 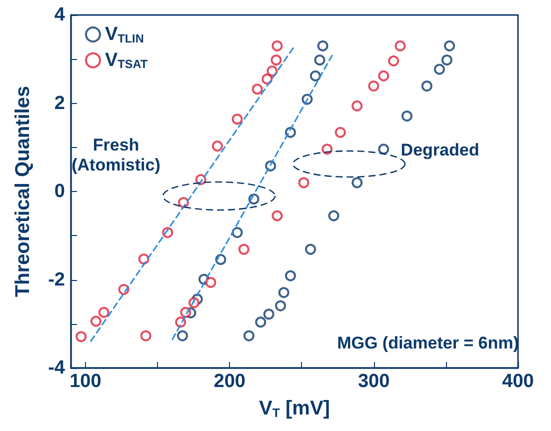 I want to click on y-tick-label: 2, so click(x=59, y=103).